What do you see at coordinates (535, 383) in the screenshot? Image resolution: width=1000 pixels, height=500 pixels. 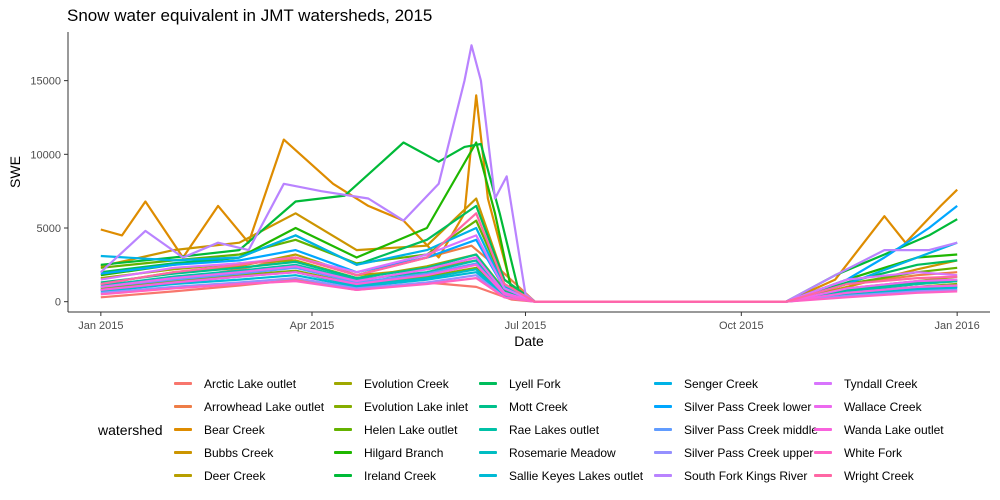 I see `legend-label: Lyell Fork` at bounding box center [535, 383].